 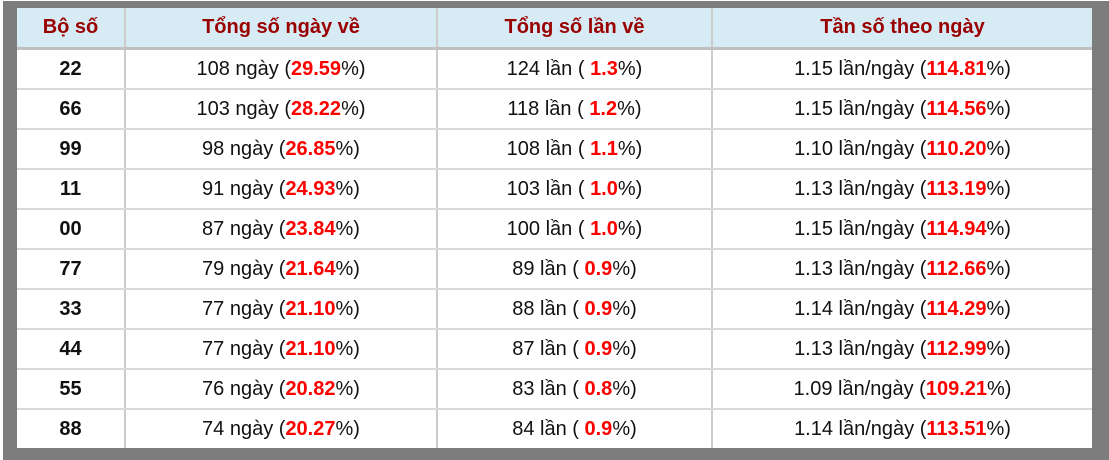 What do you see at coordinates (575, 229) in the screenshot?
I see `cell-total-times: 100 lần ( 1.0%)` at bounding box center [575, 229].